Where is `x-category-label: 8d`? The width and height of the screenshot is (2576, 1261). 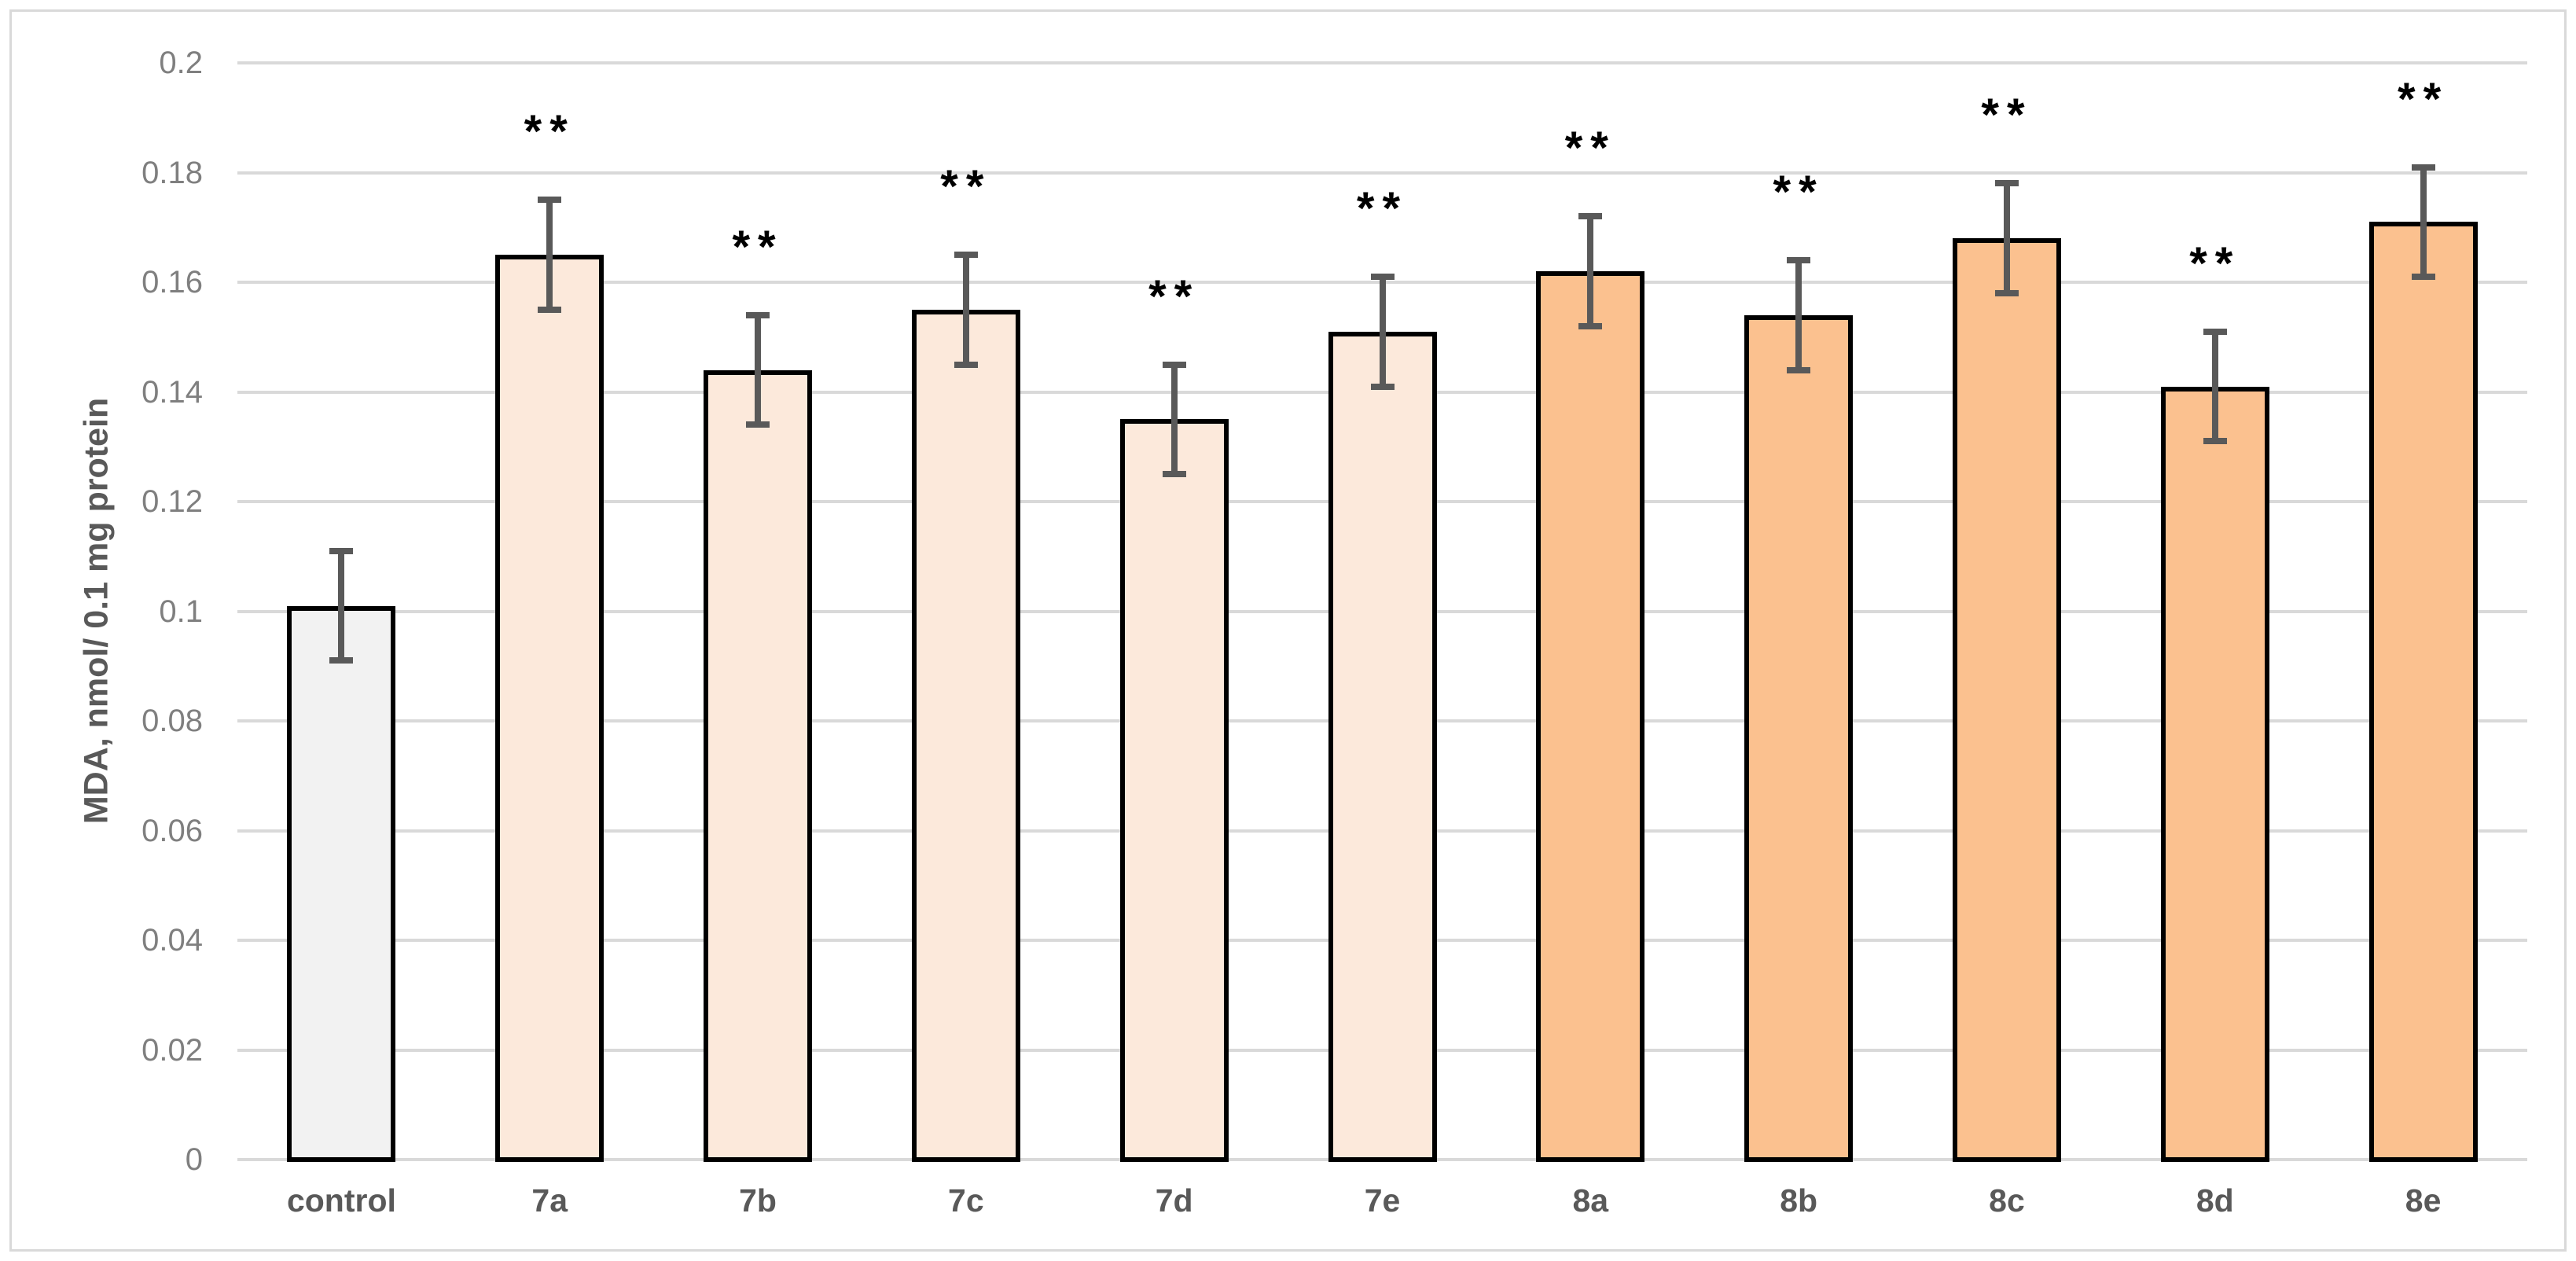 x-category-label: 8d is located at coordinates (2215, 1200).